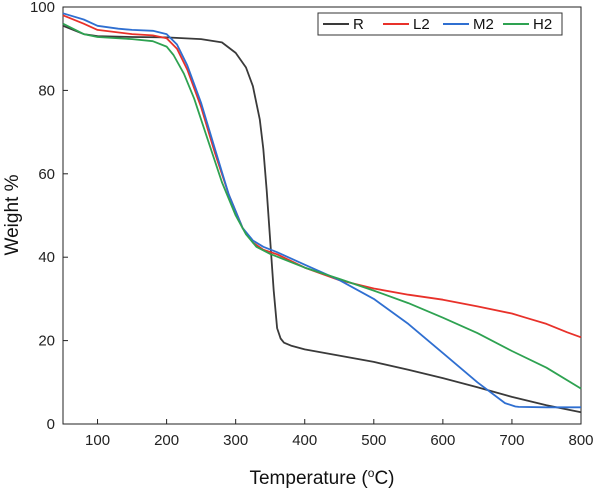 This screenshot has height=490, width=597. What do you see at coordinates (511, 440) in the screenshot?
I see `x-tick-label: 700` at bounding box center [511, 440].